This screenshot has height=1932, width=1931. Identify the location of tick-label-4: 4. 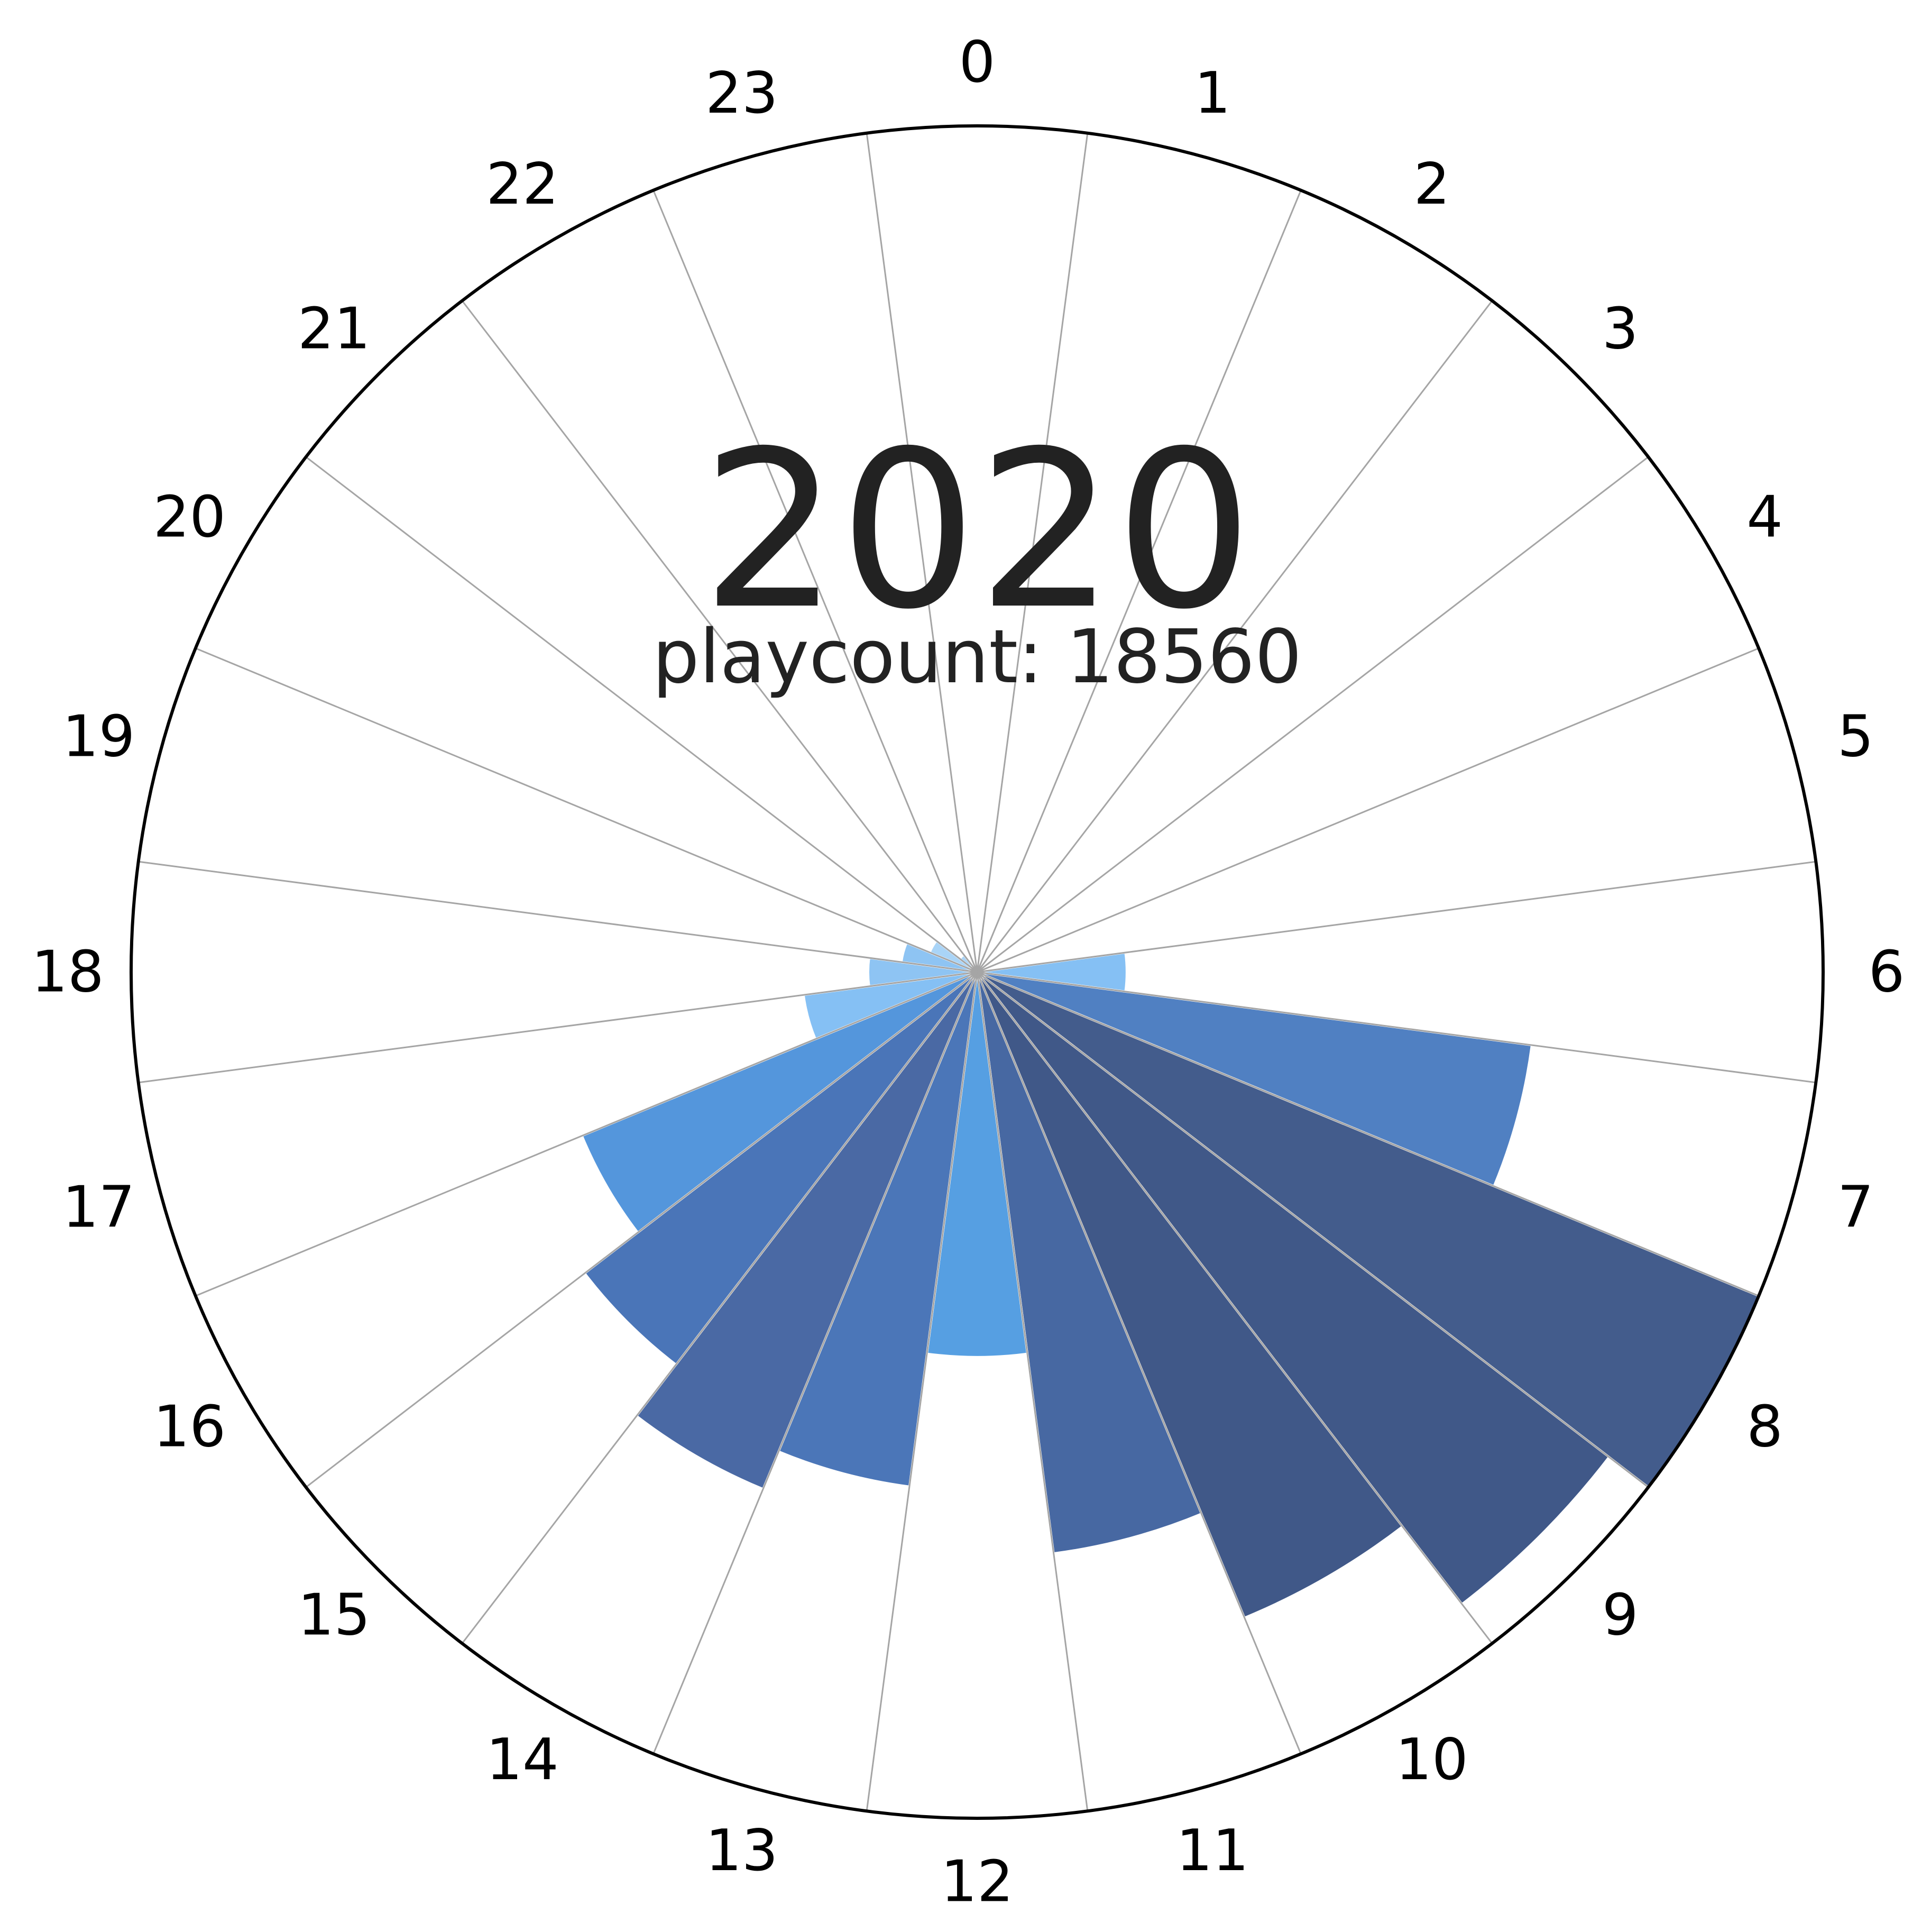
(1765, 517).